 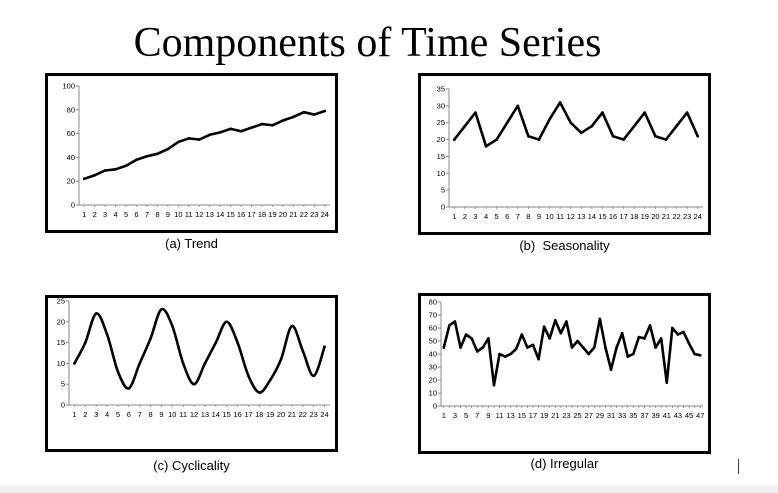 What do you see at coordinates (107, 414) in the screenshot?
I see `x-tick-label: 4` at bounding box center [107, 414].